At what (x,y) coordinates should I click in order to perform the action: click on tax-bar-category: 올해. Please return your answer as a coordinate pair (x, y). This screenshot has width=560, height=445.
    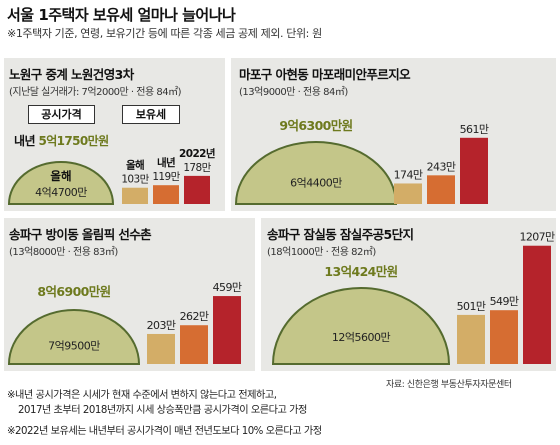
    Looking at the image, I should click on (135, 165).